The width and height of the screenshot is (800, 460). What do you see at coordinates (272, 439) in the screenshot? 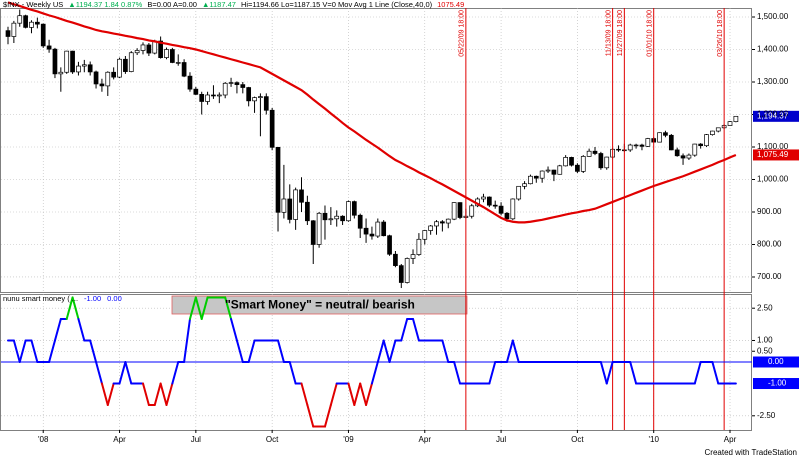
I see `x-tick-label: Oct` at bounding box center [272, 439].